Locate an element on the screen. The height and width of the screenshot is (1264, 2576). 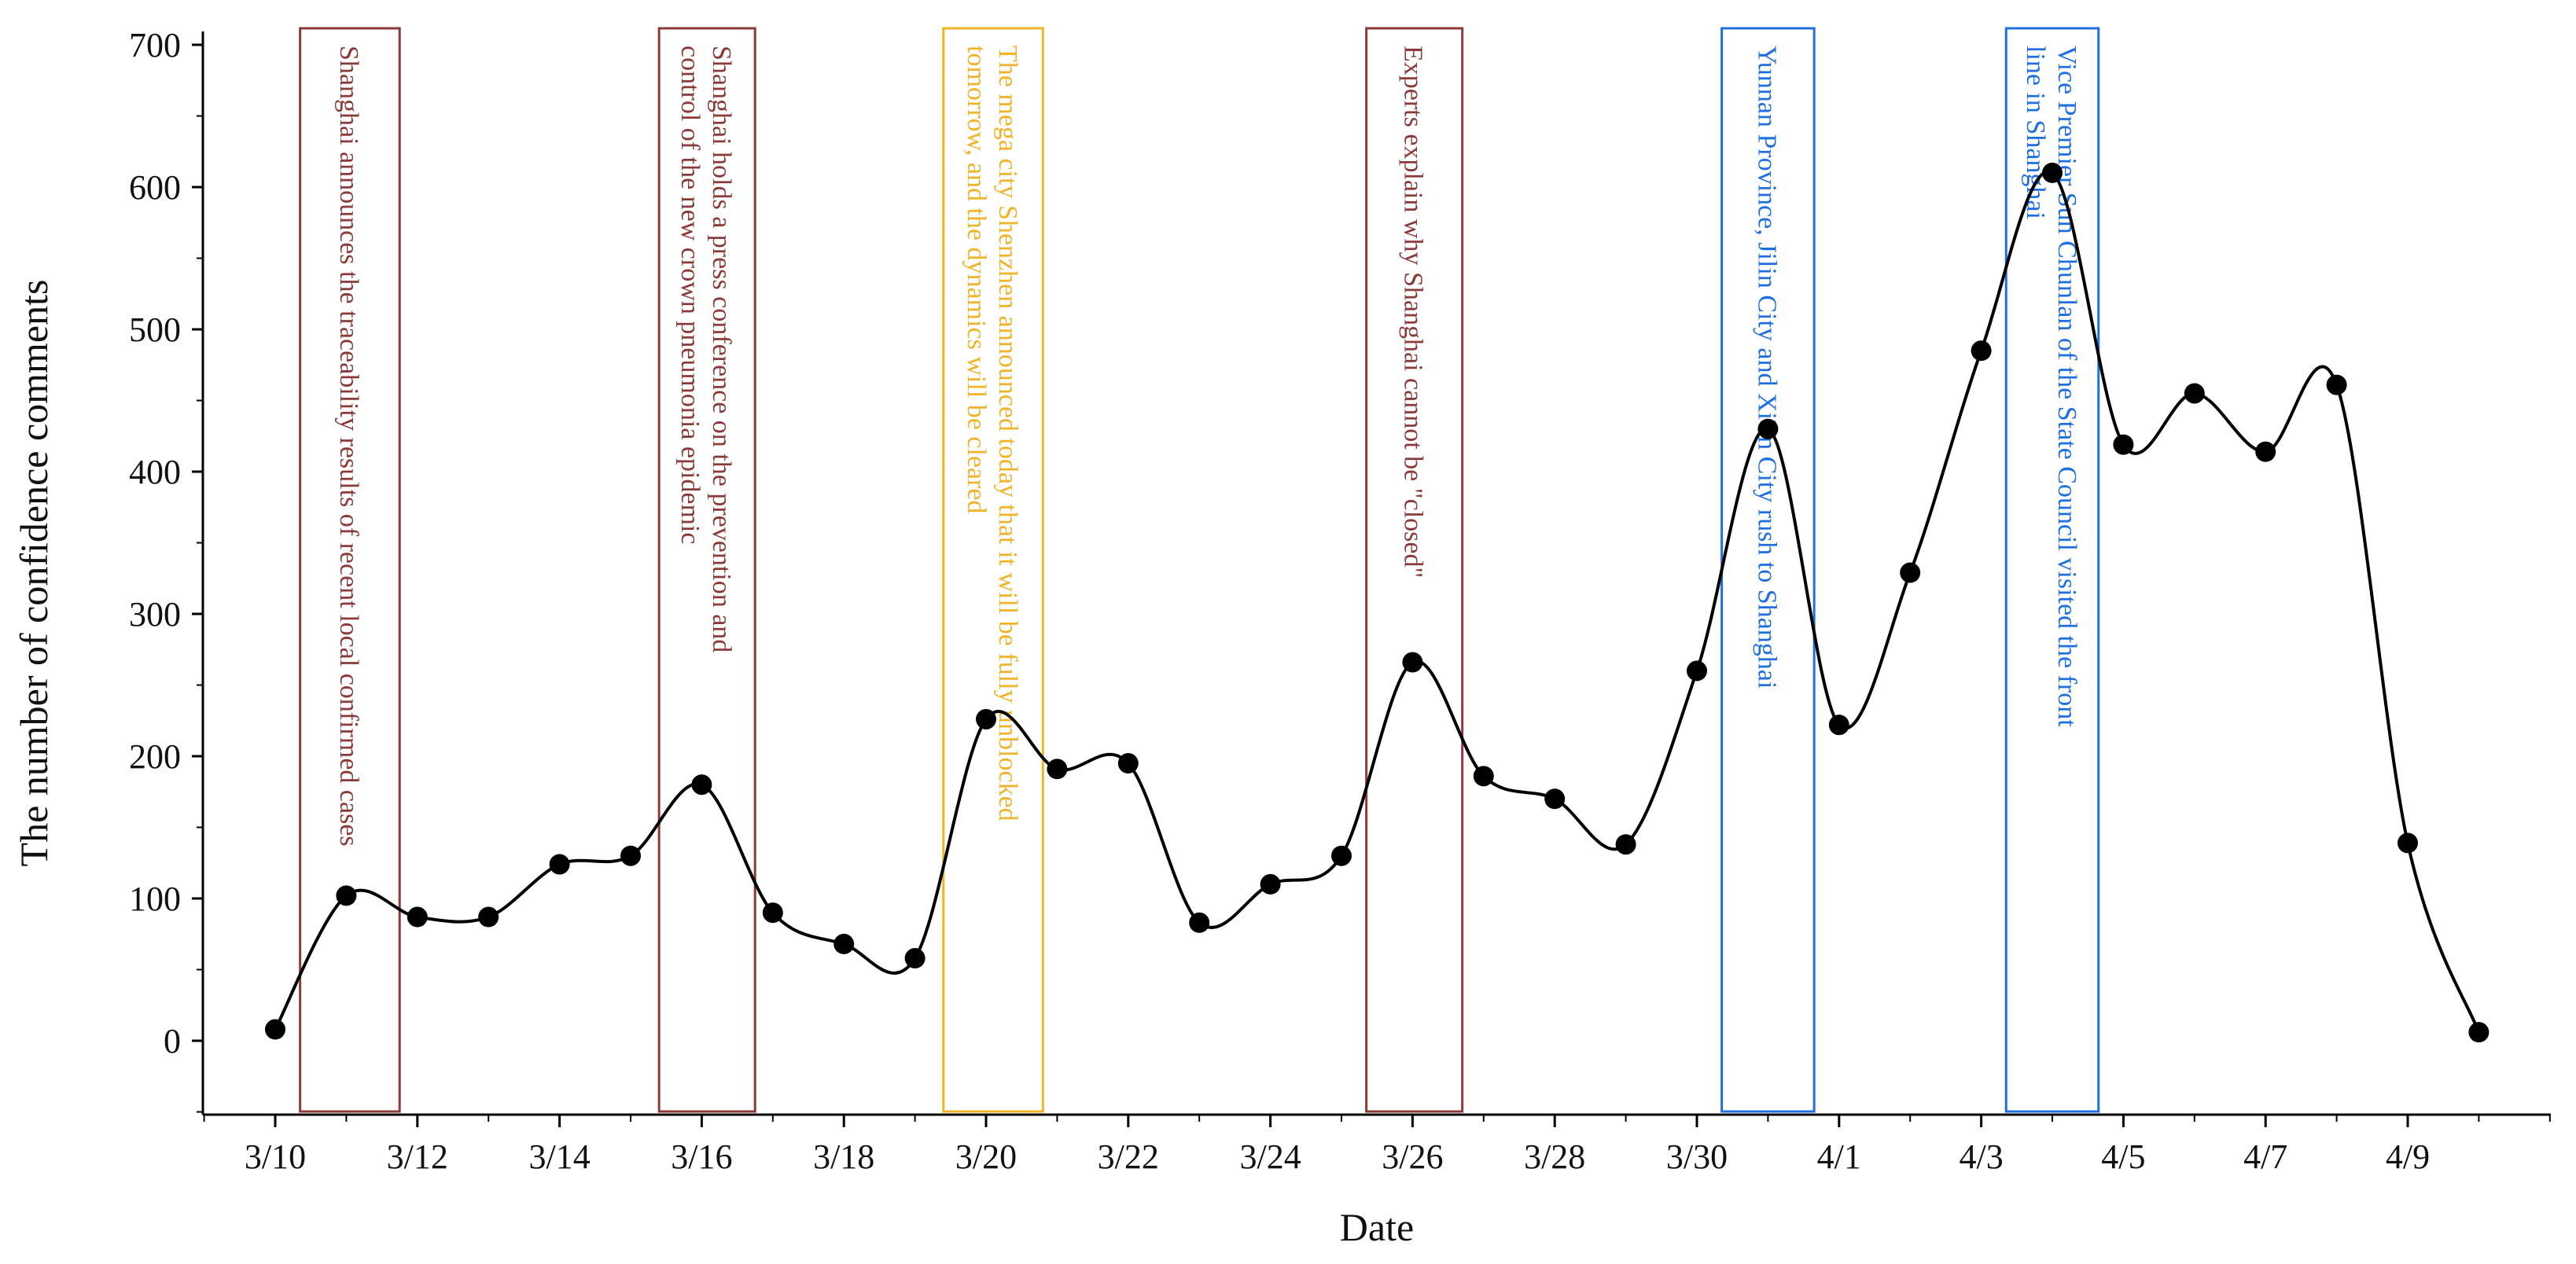
x-tick-label: 3/10 is located at coordinates (275, 1156).